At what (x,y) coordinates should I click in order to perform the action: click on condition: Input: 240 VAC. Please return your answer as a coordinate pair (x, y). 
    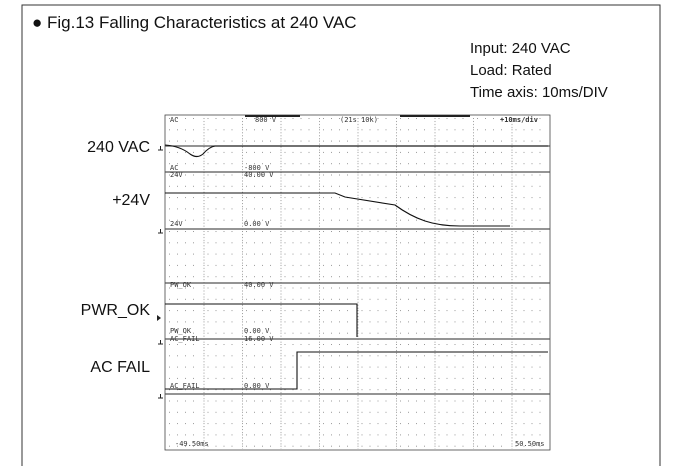
    Looking at the image, I should click on (520, 48).